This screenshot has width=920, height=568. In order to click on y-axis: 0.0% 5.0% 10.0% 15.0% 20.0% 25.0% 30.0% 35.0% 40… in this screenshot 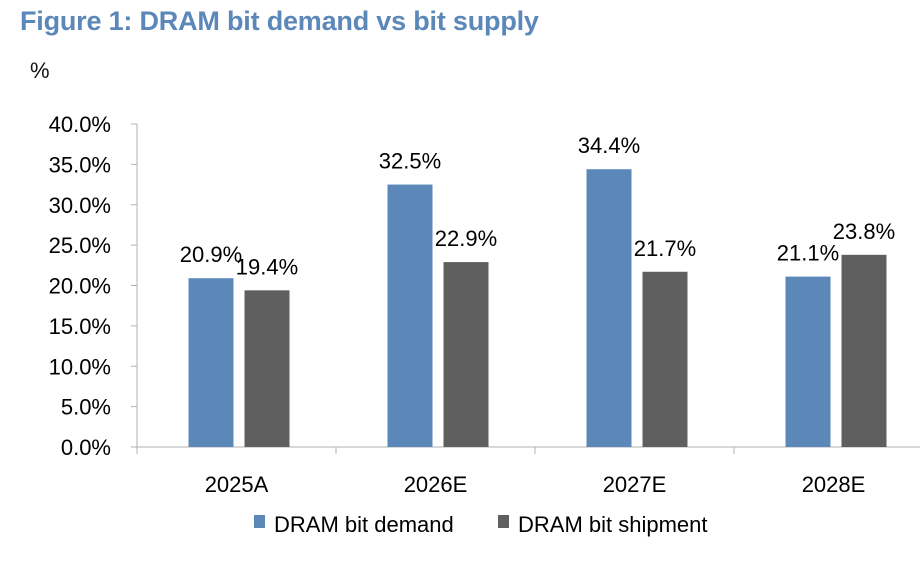, I will do `click(93, 286)`.